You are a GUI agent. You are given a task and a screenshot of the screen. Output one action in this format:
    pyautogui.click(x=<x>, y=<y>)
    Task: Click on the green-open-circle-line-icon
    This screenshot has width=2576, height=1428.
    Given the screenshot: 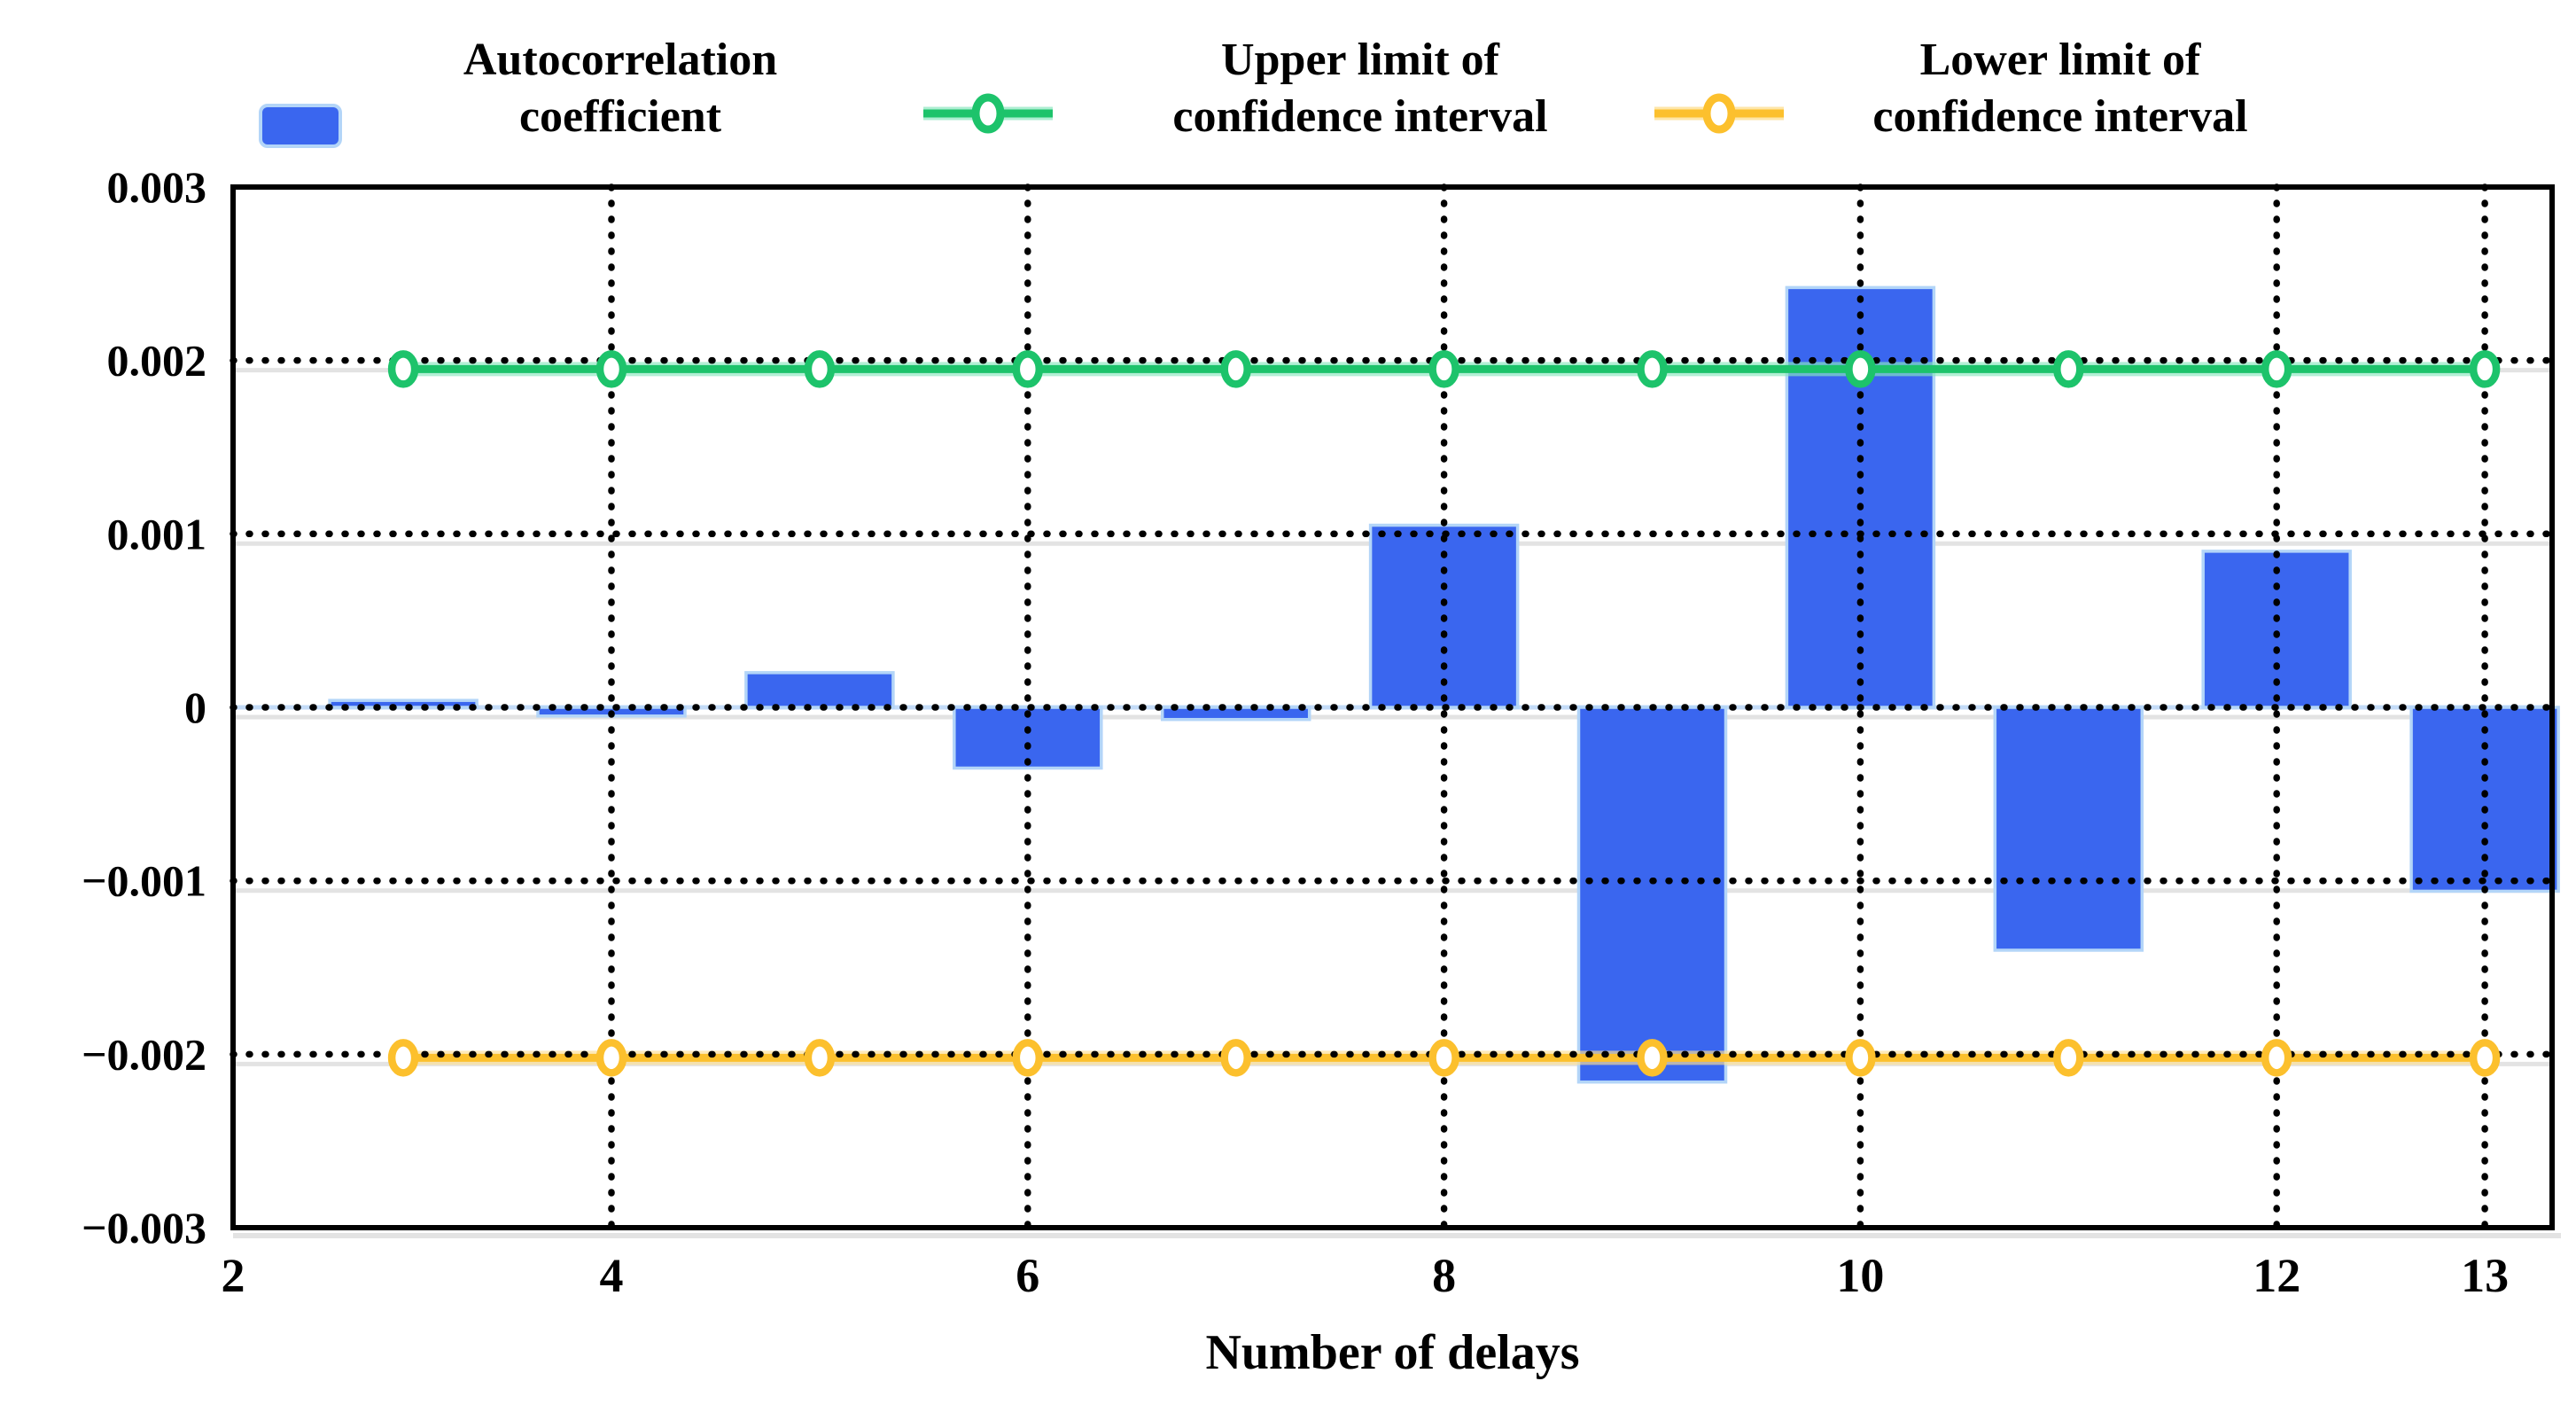 What is the action you would take?
    pyautogui.click(x=988, y=113)
    